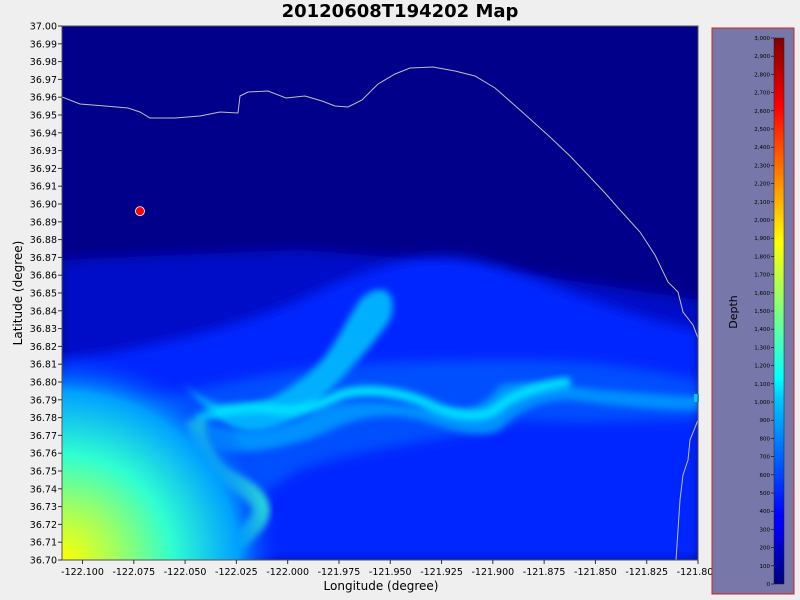 The height and width of the screenshot is (600, 800). What do you see at coordinates (43, 507) in the screenshot?
I see `y-tick-label: 36.73` at bounding box center [43, 507].